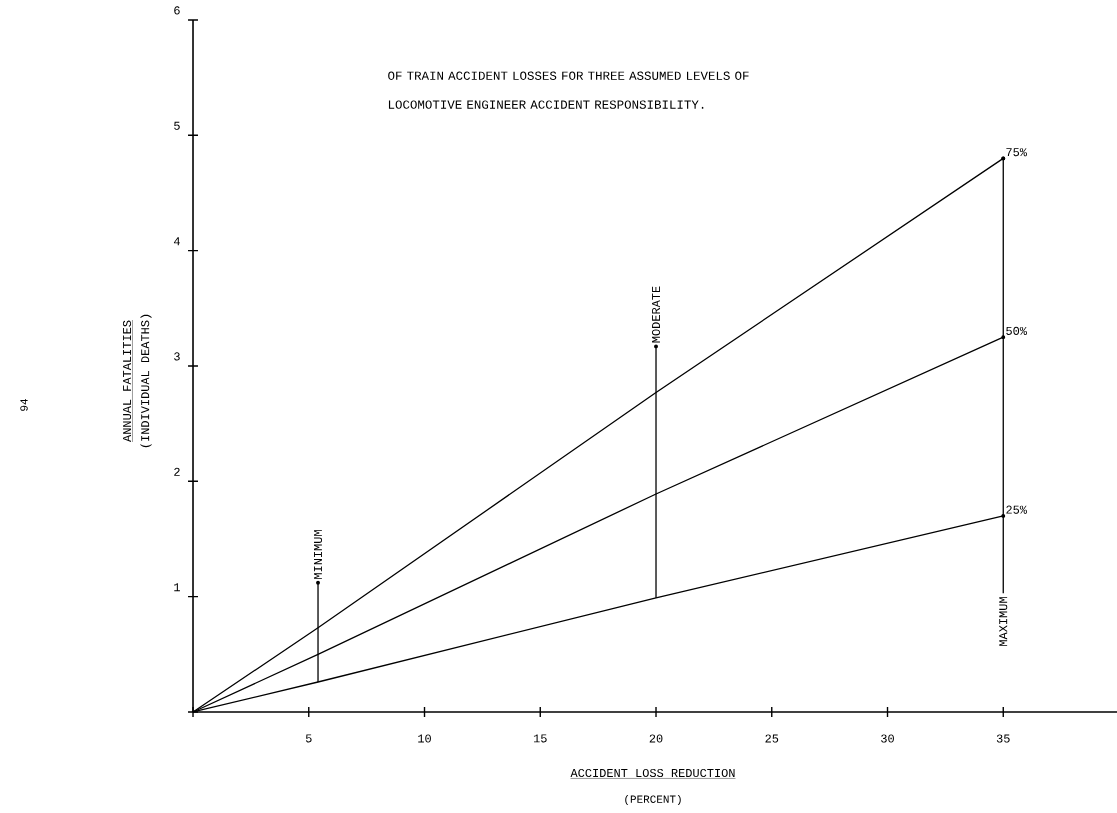 The width and height of the screenshot is (1117, 813). I want to click on x-tick-label: 5, so click(308, 738).